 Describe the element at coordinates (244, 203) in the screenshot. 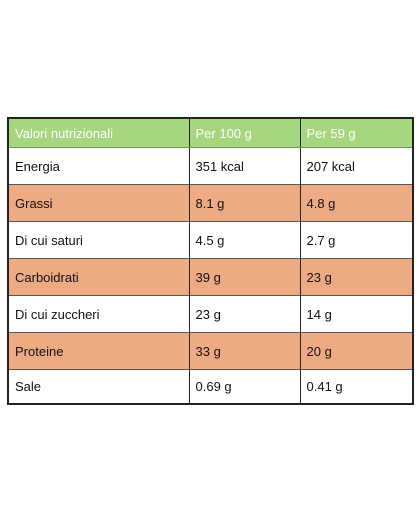

I see `value-per-100g: 8.1 g` at that location.